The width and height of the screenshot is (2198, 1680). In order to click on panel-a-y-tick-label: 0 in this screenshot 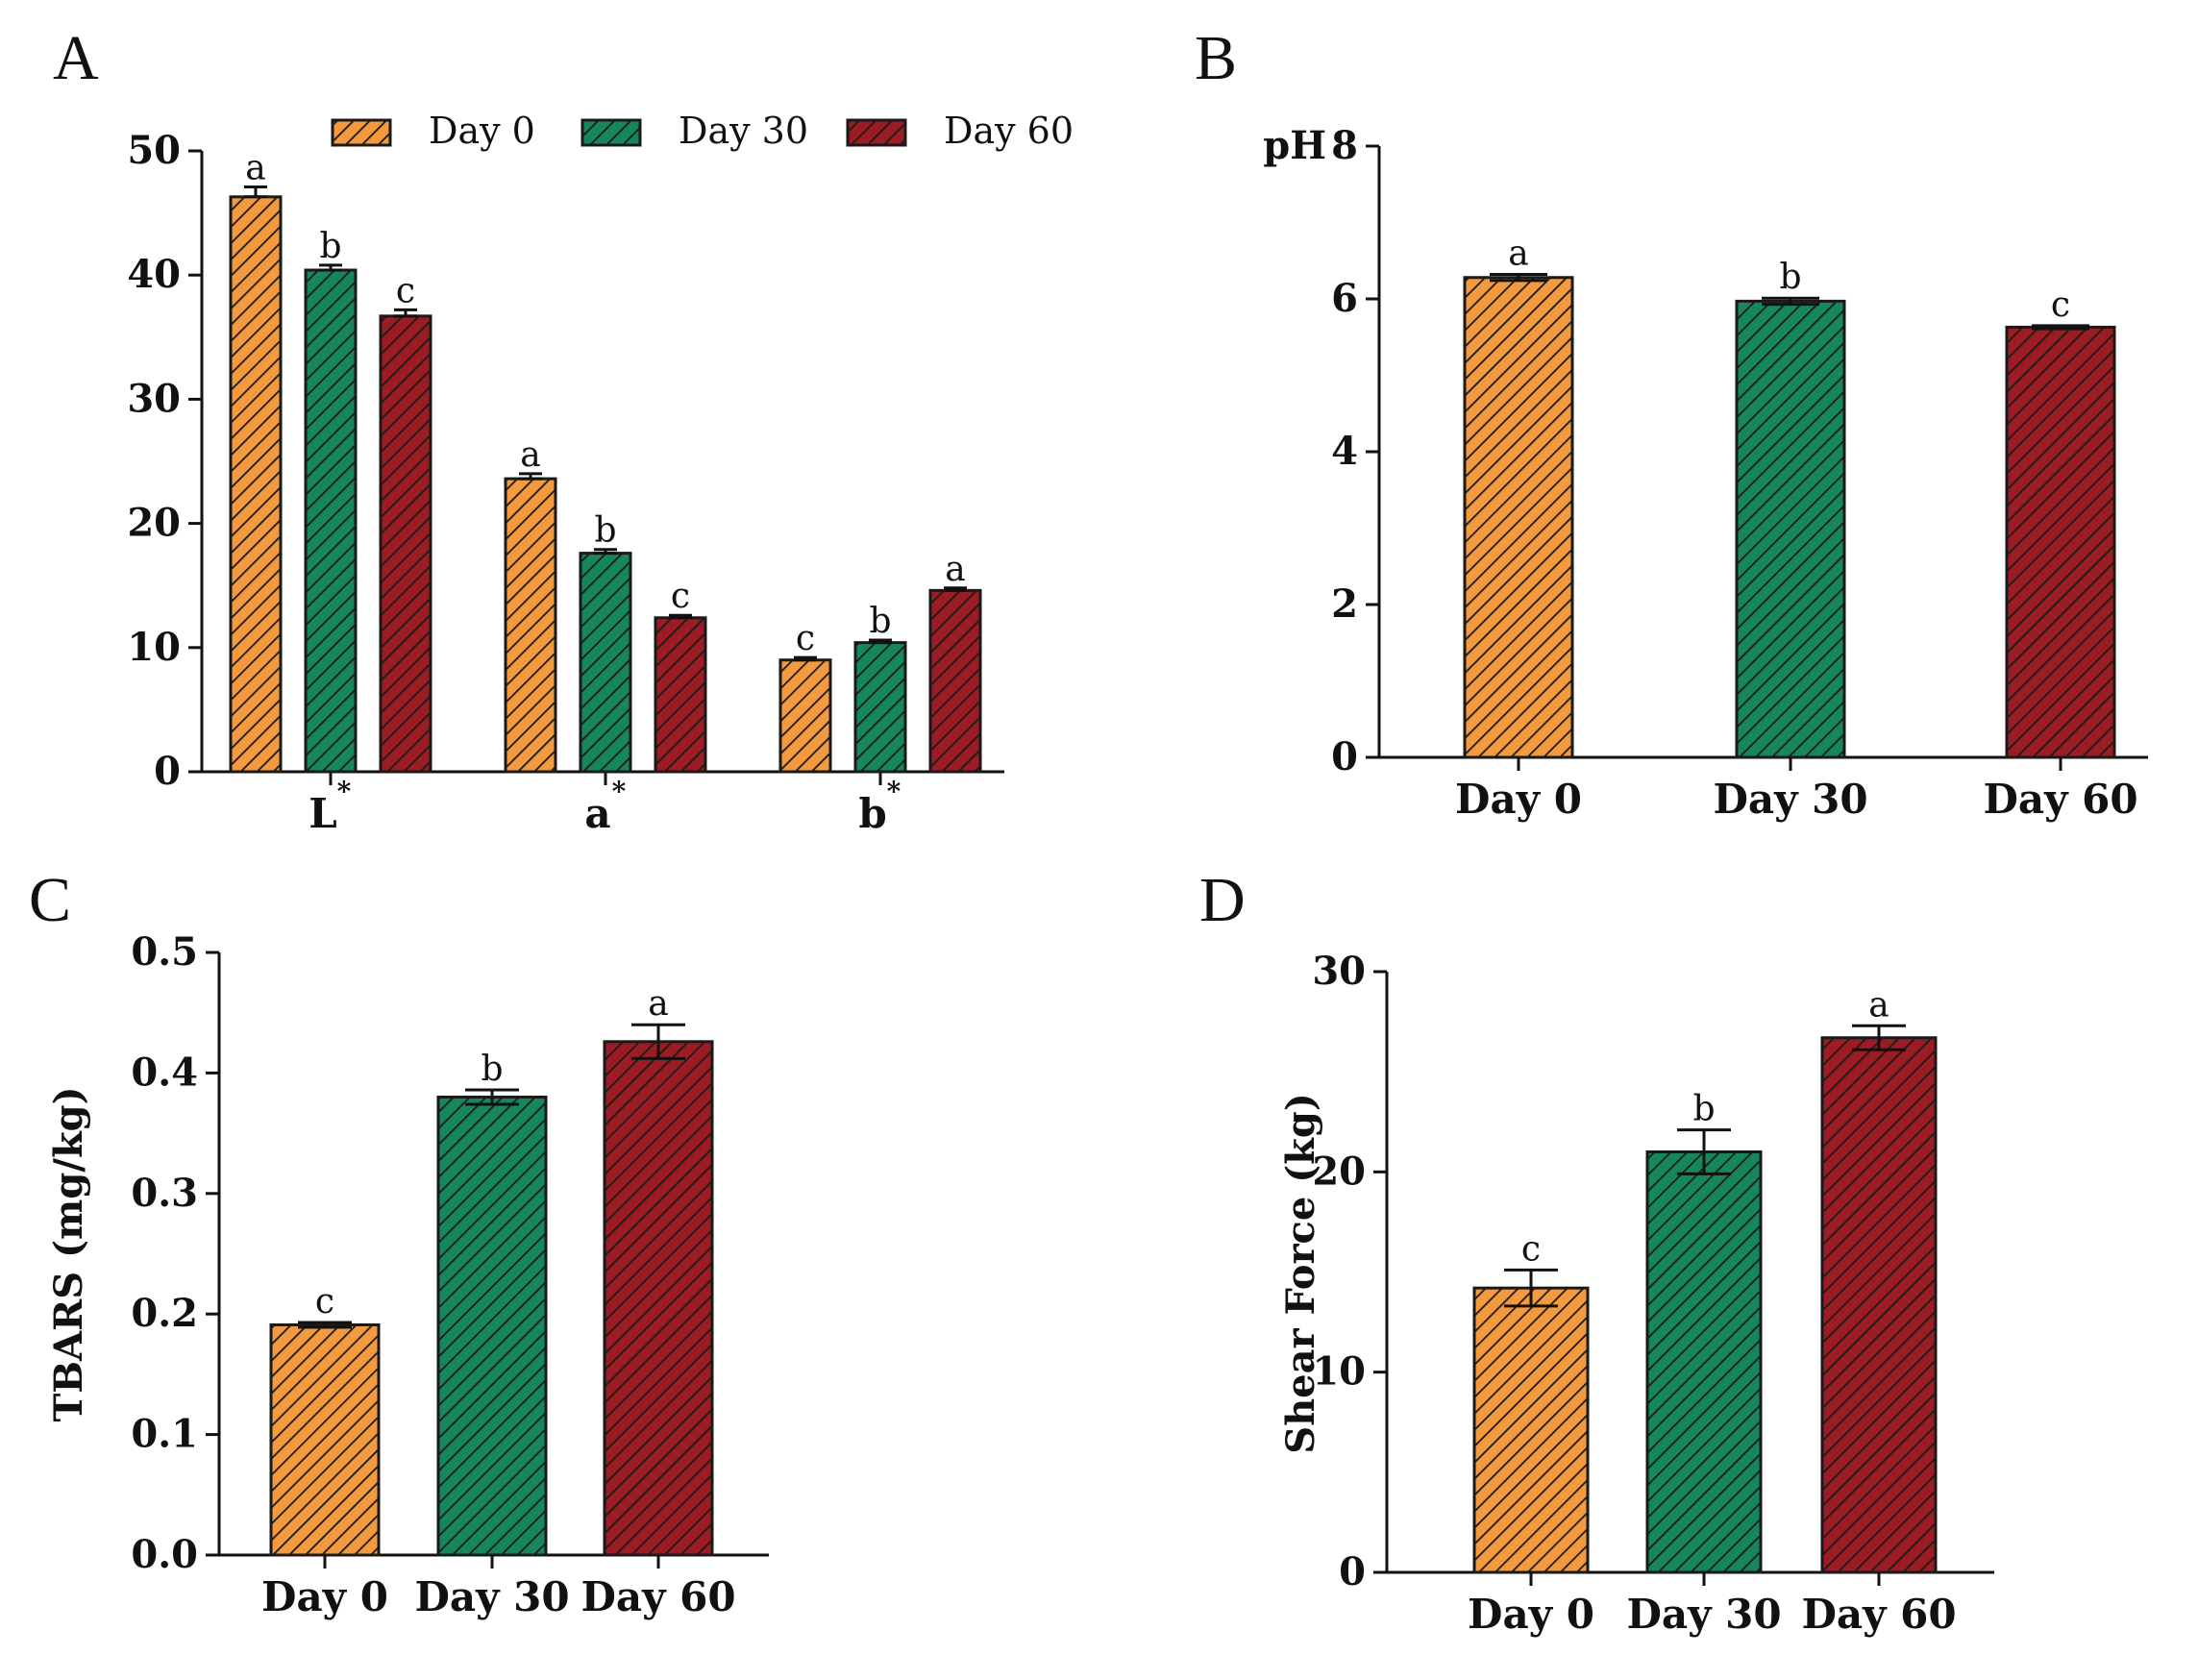, I will do `click(167, 772)`.